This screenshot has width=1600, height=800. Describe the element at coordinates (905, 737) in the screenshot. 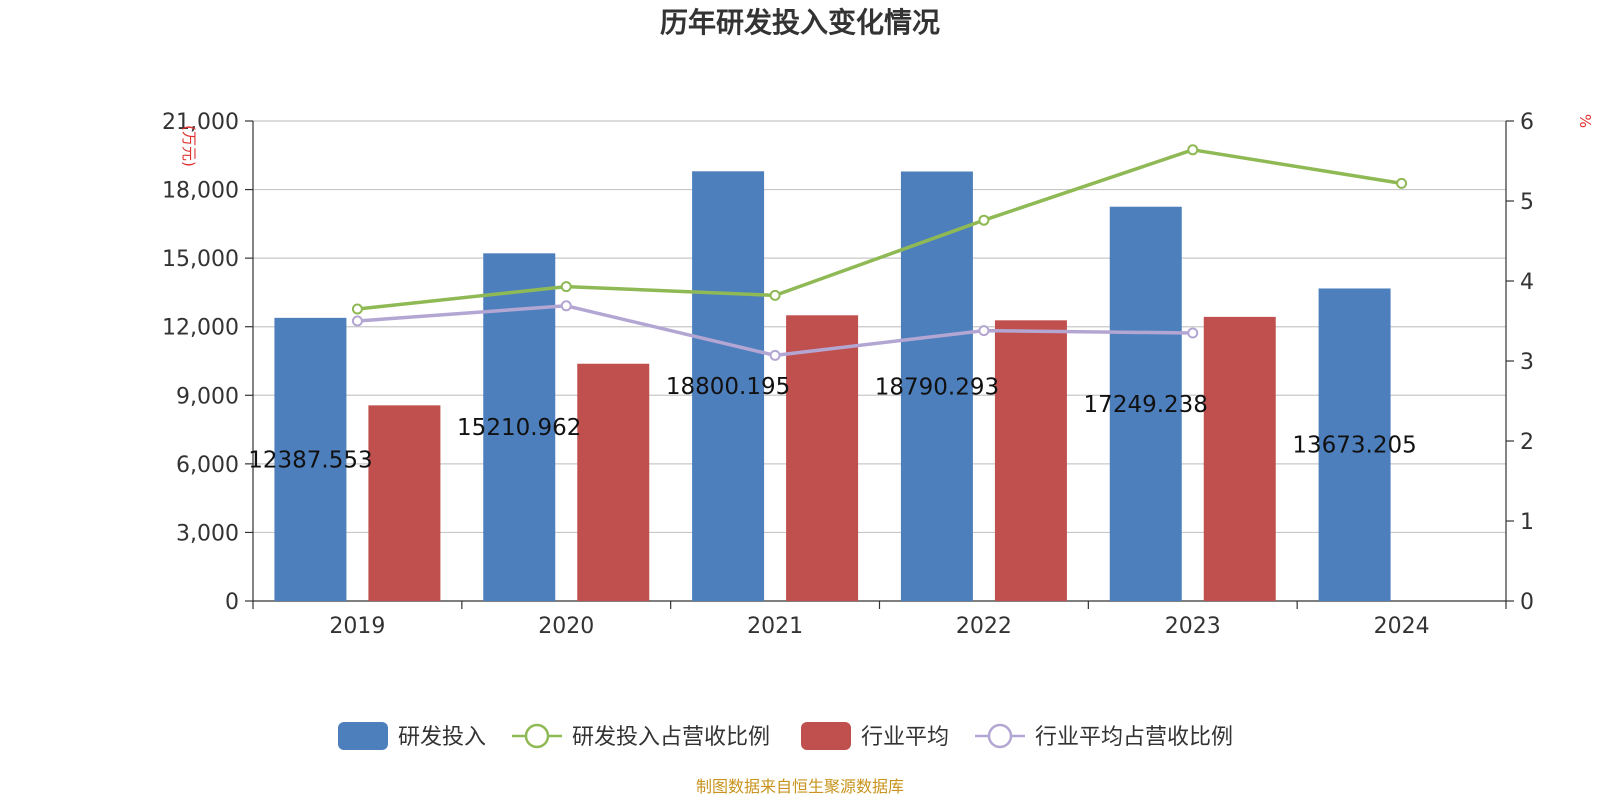

I see `legend-label: 行业平均` at that location.